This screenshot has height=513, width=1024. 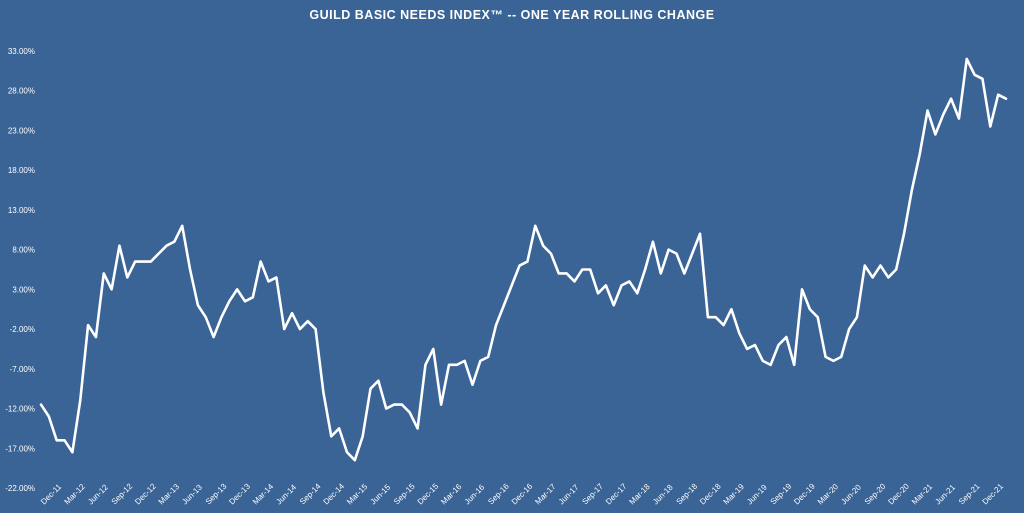 What do you see at coordinates (428, 493) in the screenshot?
I see `x-tick-label: Dec-15` at bounding box center [428, 493].